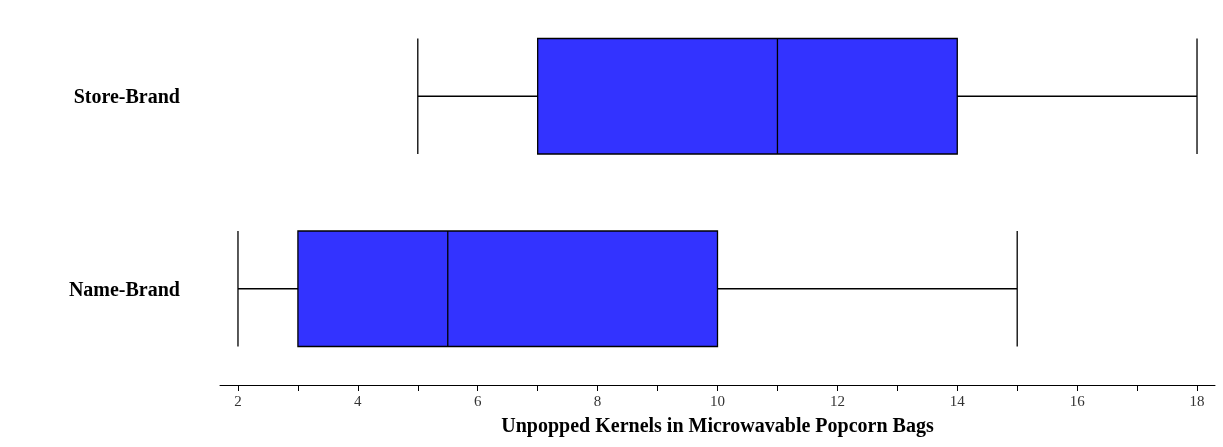 The height and width of the screenshot is (447, 1223). What do you see at coordinates (957, 400) in the screenshot?
I see `x-tick-label: 14` at bounding box center [957, 400].